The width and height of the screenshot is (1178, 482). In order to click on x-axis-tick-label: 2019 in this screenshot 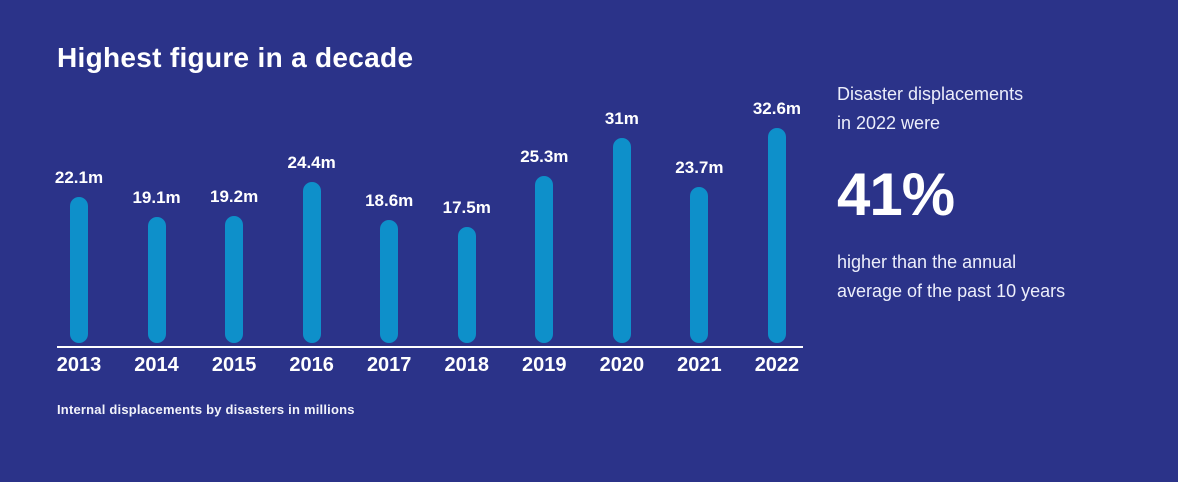, I will do `click(544, 365)`.